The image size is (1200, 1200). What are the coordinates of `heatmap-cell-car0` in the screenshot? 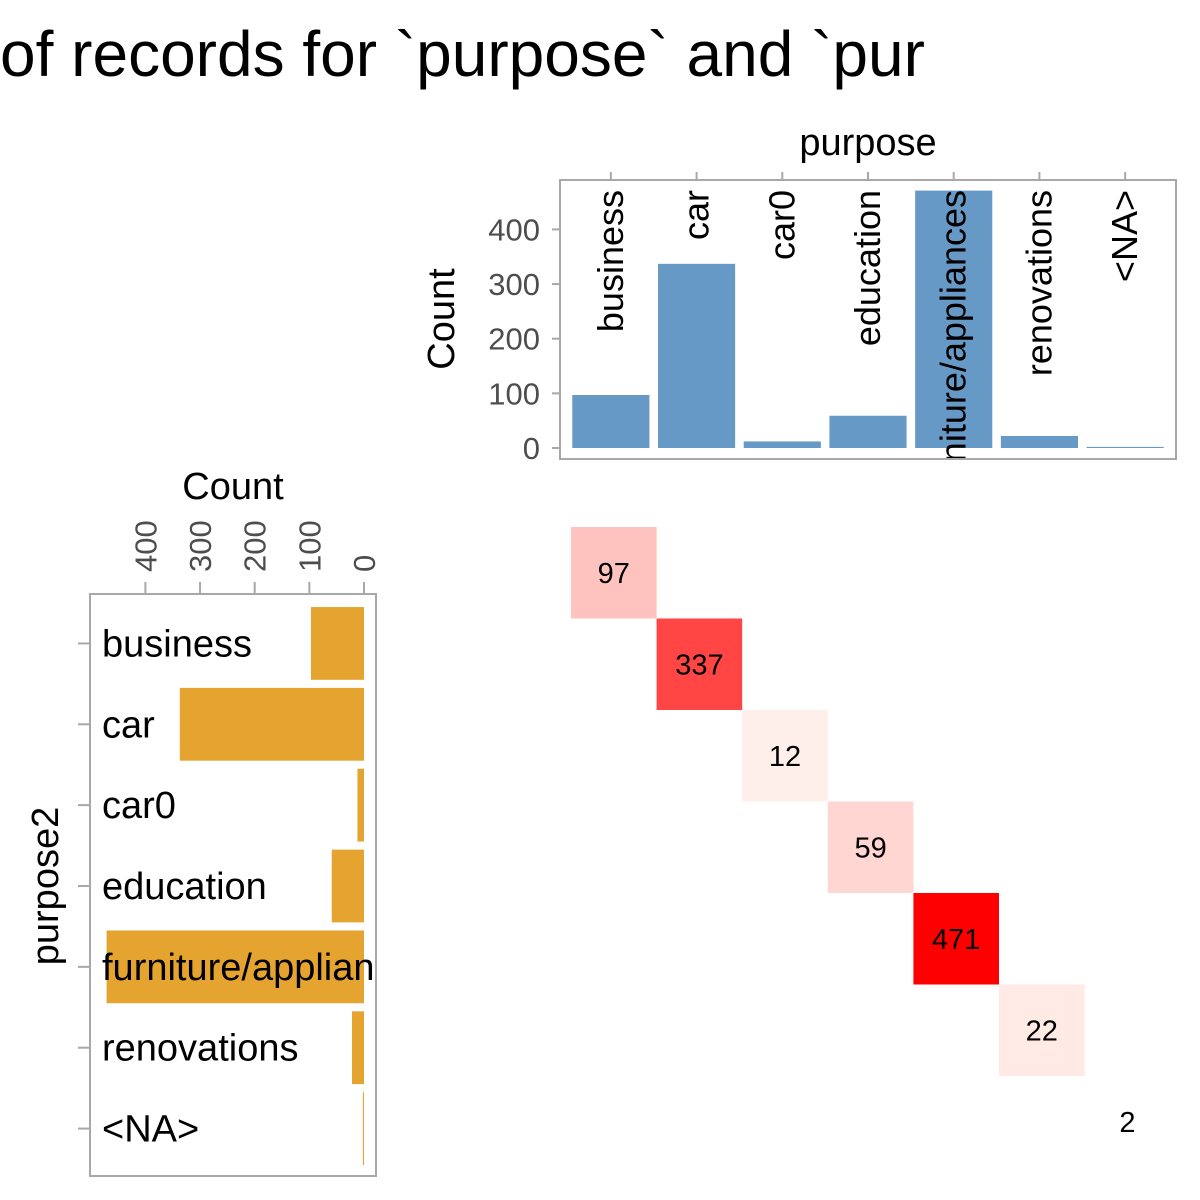 It's located at (785, 756).